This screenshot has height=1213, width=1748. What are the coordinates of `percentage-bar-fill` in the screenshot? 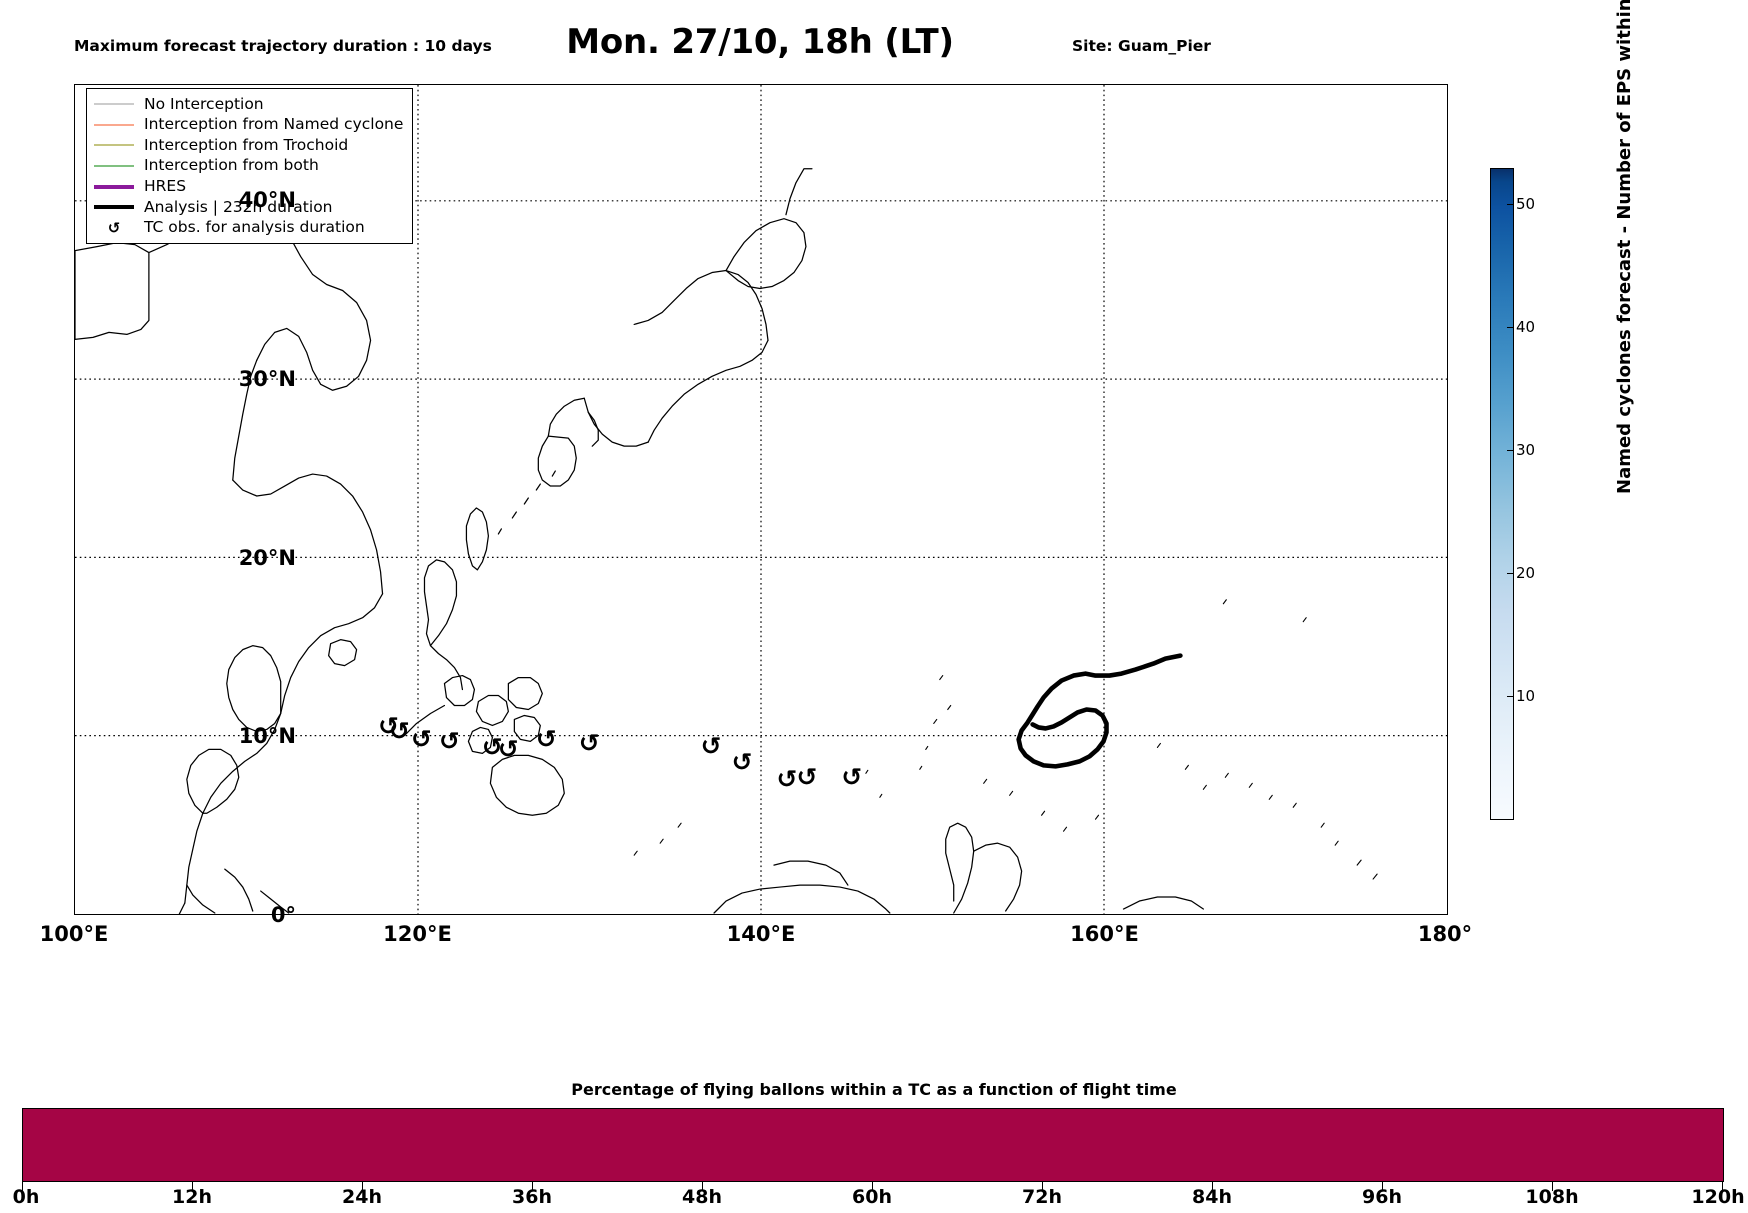 It's located at (873, 1145).